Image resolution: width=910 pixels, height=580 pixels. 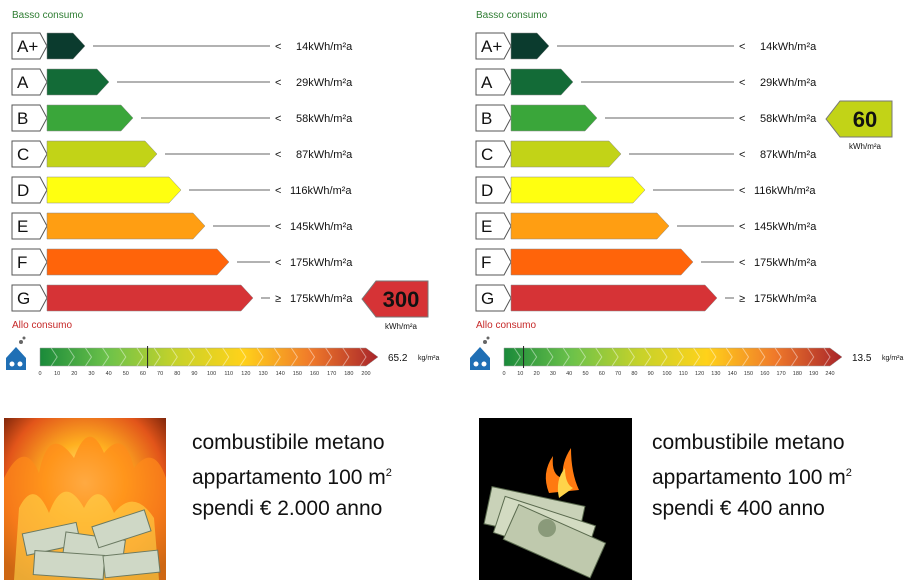 I want to click on co2-tick-label: 50, so click(x=126, y=374).